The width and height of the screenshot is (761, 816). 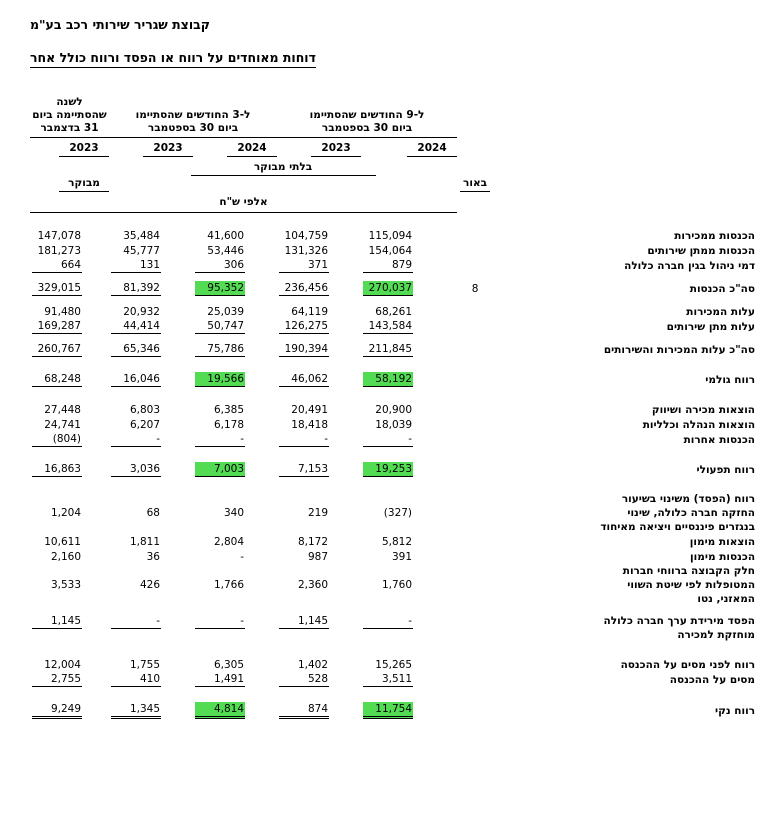 I want to click on cell-value: 131, so click(x=136, y=265).